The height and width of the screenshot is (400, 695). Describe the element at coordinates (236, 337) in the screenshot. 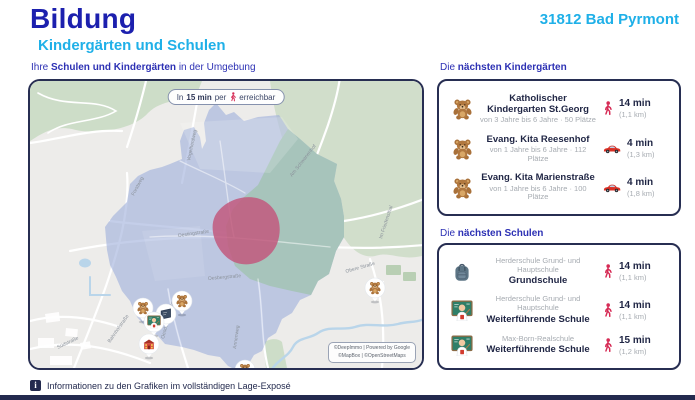

I see `svg-text: Annenweg` at that location.